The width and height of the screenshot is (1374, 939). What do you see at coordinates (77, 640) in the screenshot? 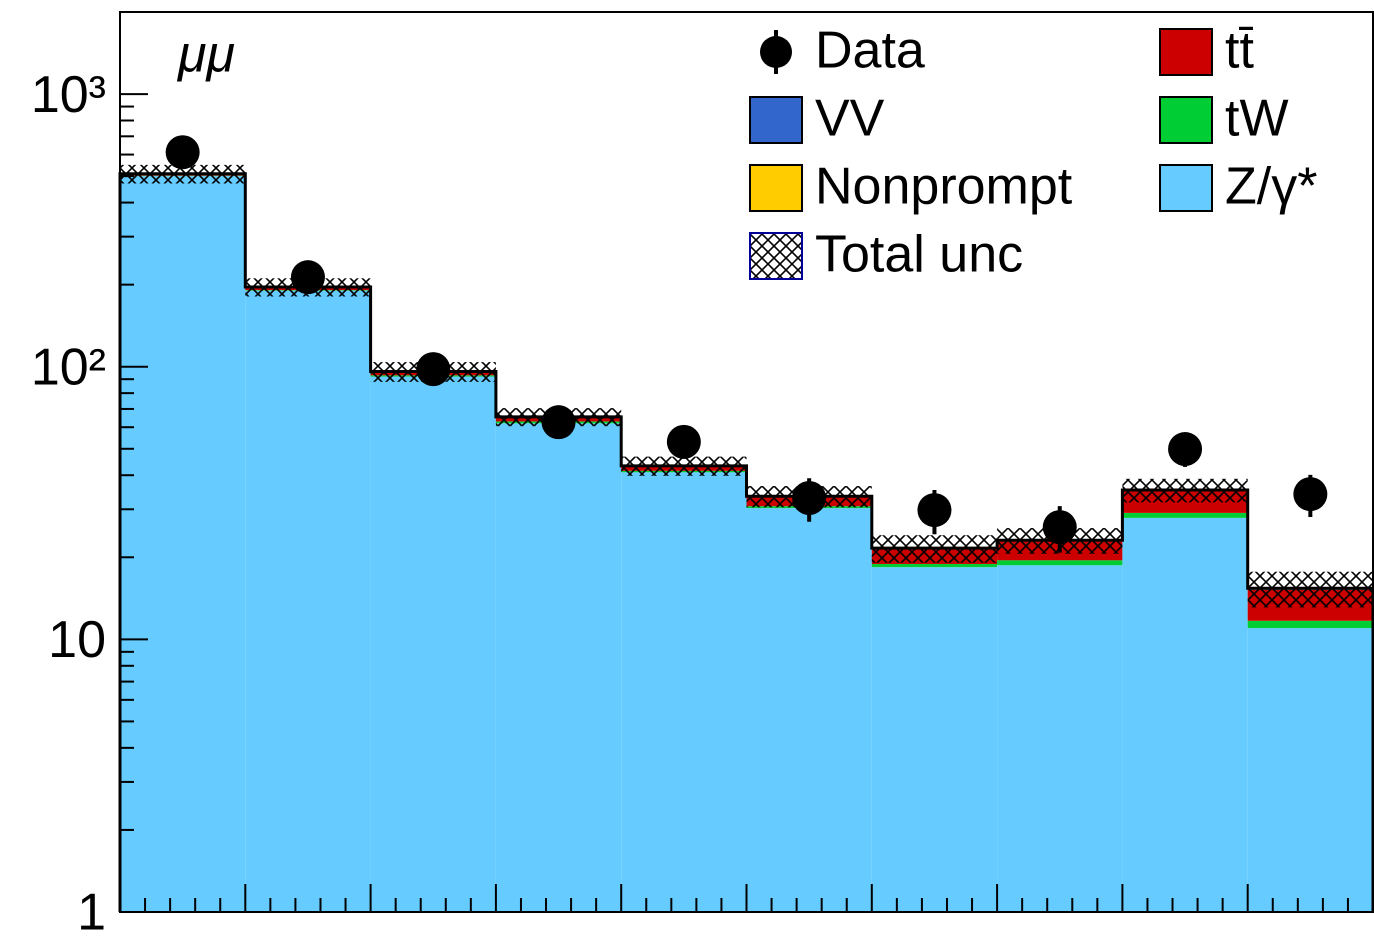
I see `y-tick-label: 10` at bounding box center [77, 640].